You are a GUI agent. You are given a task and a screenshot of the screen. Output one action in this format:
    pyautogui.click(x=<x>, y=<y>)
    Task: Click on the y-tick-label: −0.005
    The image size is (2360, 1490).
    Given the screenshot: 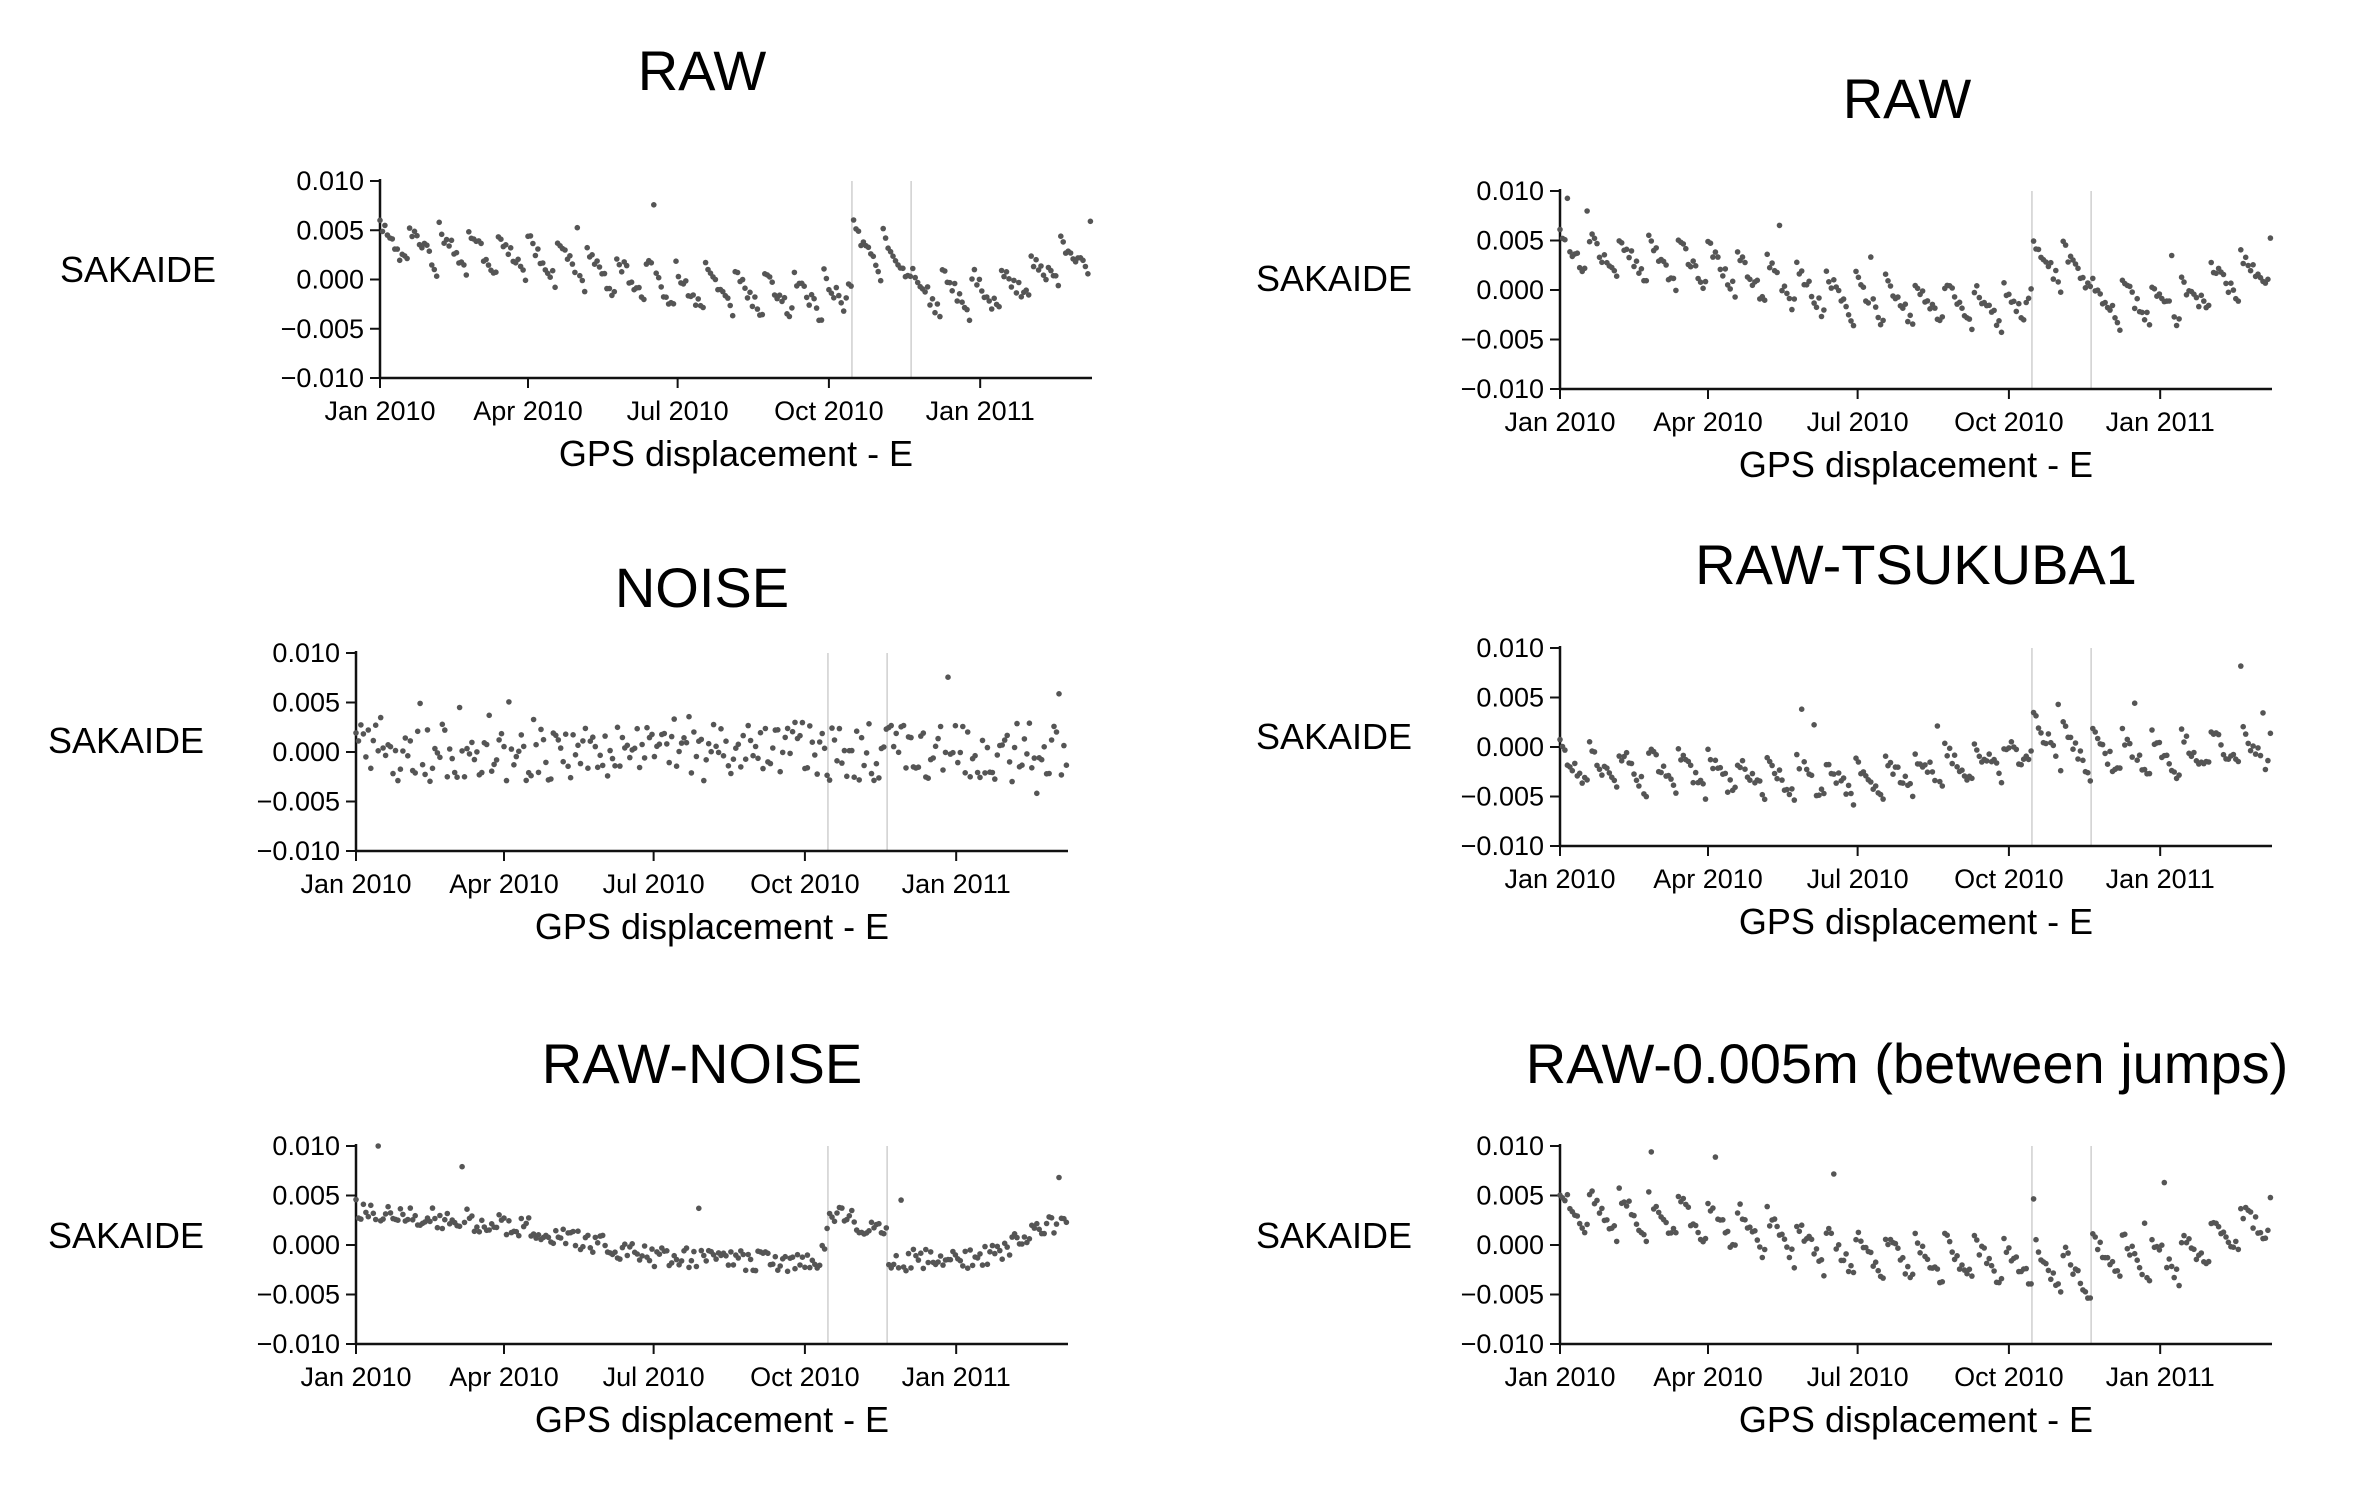 What is the action you would take?
    pyautogui.click(x=298, y=1295)
    